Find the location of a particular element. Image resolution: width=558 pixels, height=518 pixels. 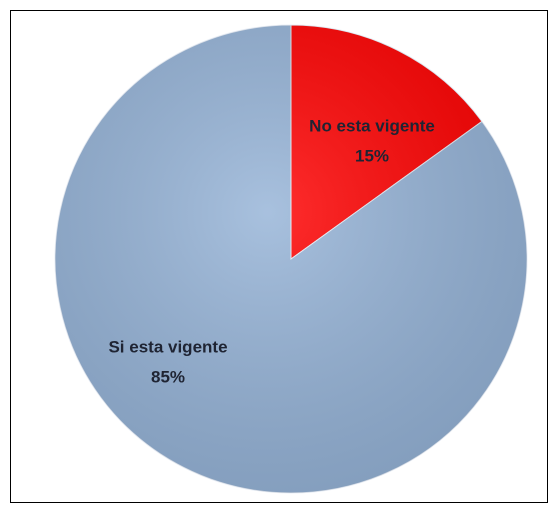

slice-label: No esta vigente is located at coordinates (372, 125).